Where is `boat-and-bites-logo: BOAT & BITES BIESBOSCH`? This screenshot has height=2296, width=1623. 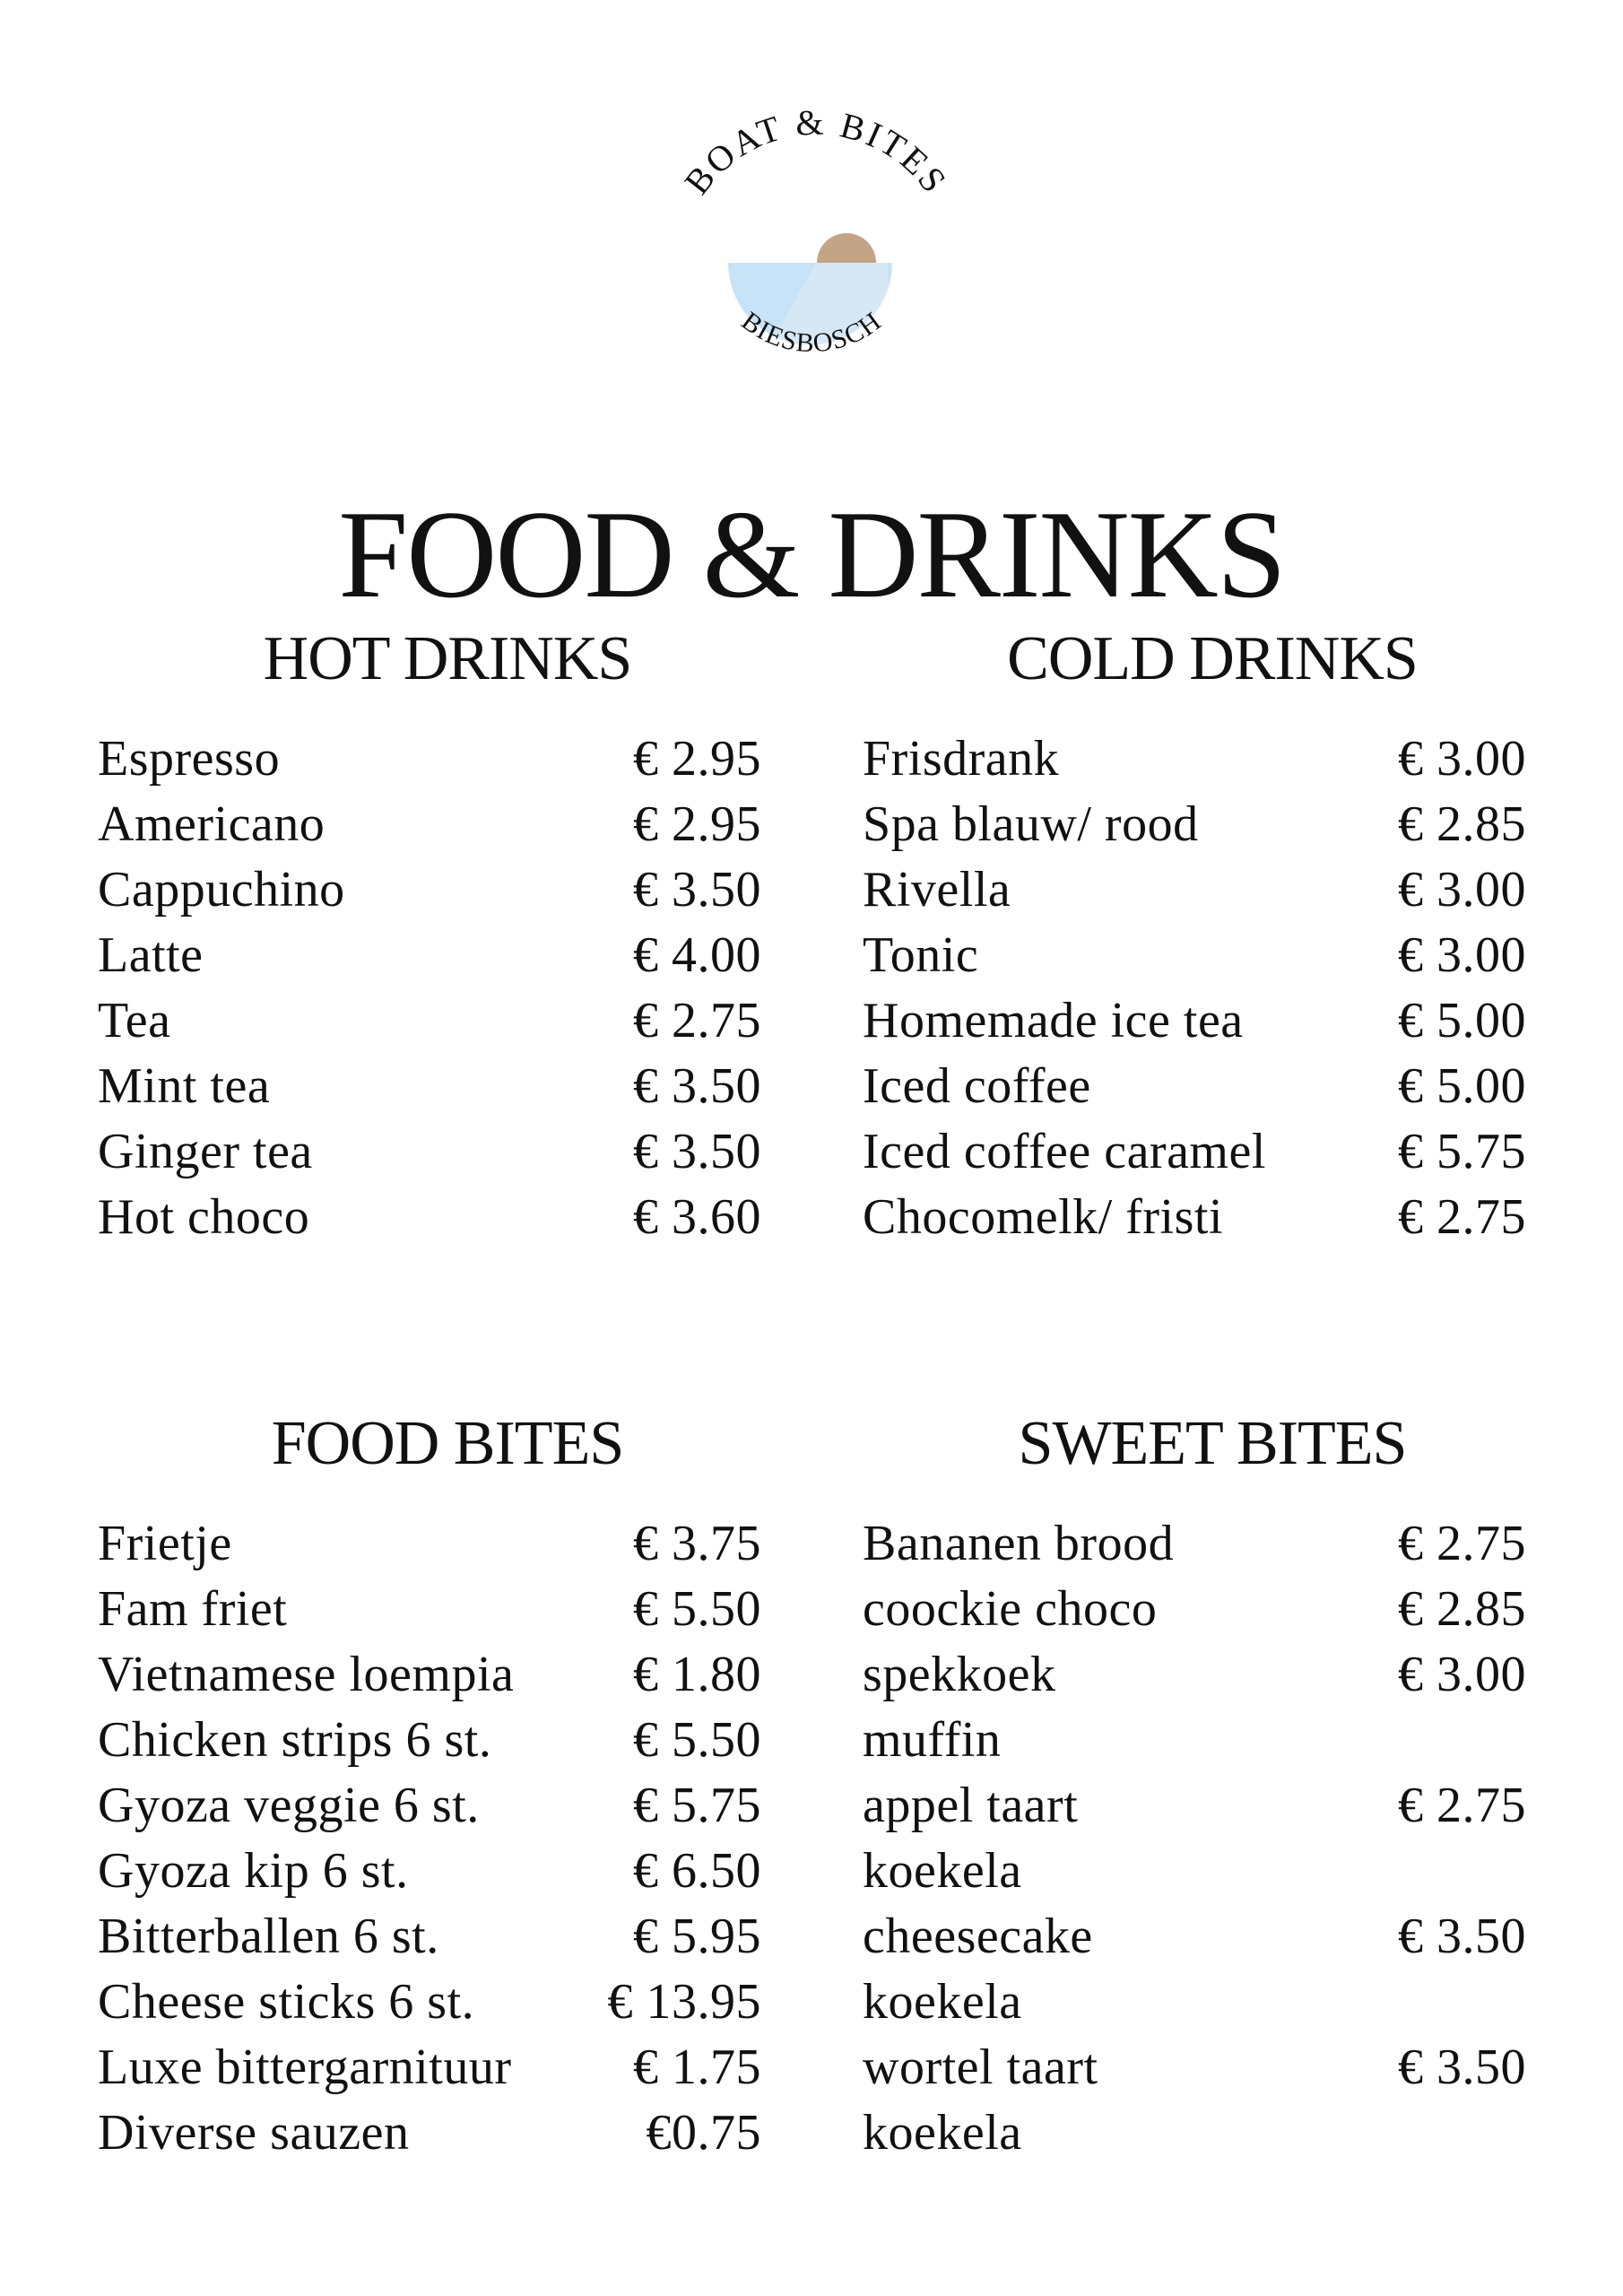 boat-and-bites-logo: BOAT & BITES BIESBOSCH is located at coordinates (816, 230).